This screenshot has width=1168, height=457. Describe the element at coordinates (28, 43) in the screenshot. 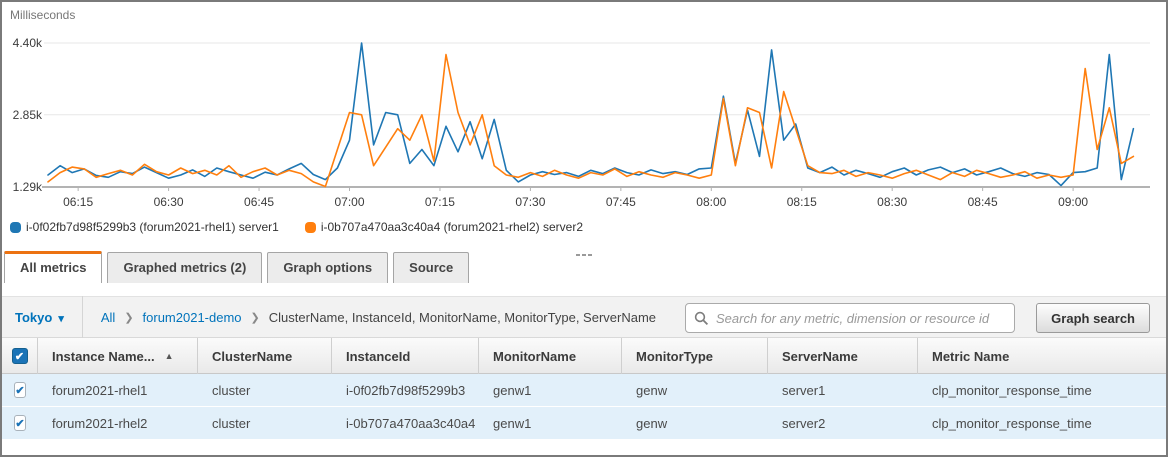

I see `y-axis-tick-label: 4.40k` at that location.